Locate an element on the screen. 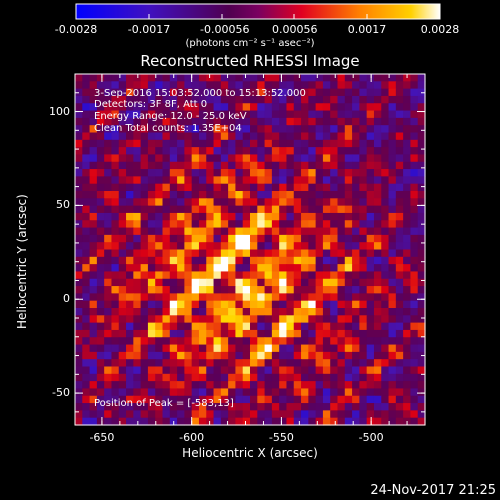 The image size is (500, 500). colorbar-tick-label: -0.00056 is located at coordinates (225, 29).